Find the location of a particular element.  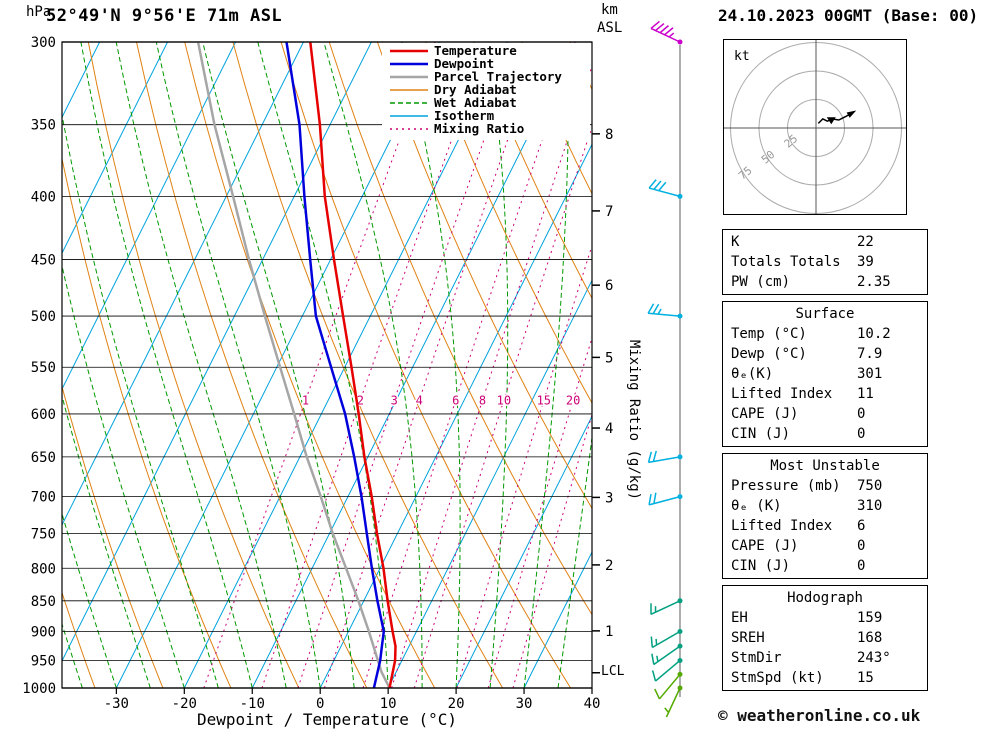

table-row: Lifted Index 6 is located at coordinates (825, 526).